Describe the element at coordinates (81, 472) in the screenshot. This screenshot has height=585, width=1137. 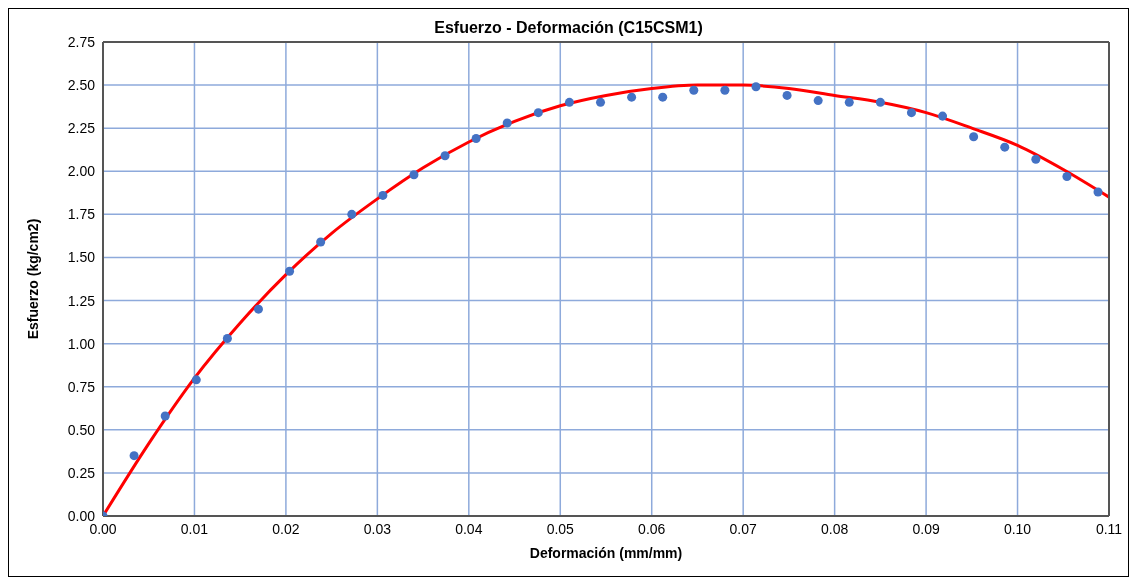
I see `y-tick-label: 0.25` at that location.